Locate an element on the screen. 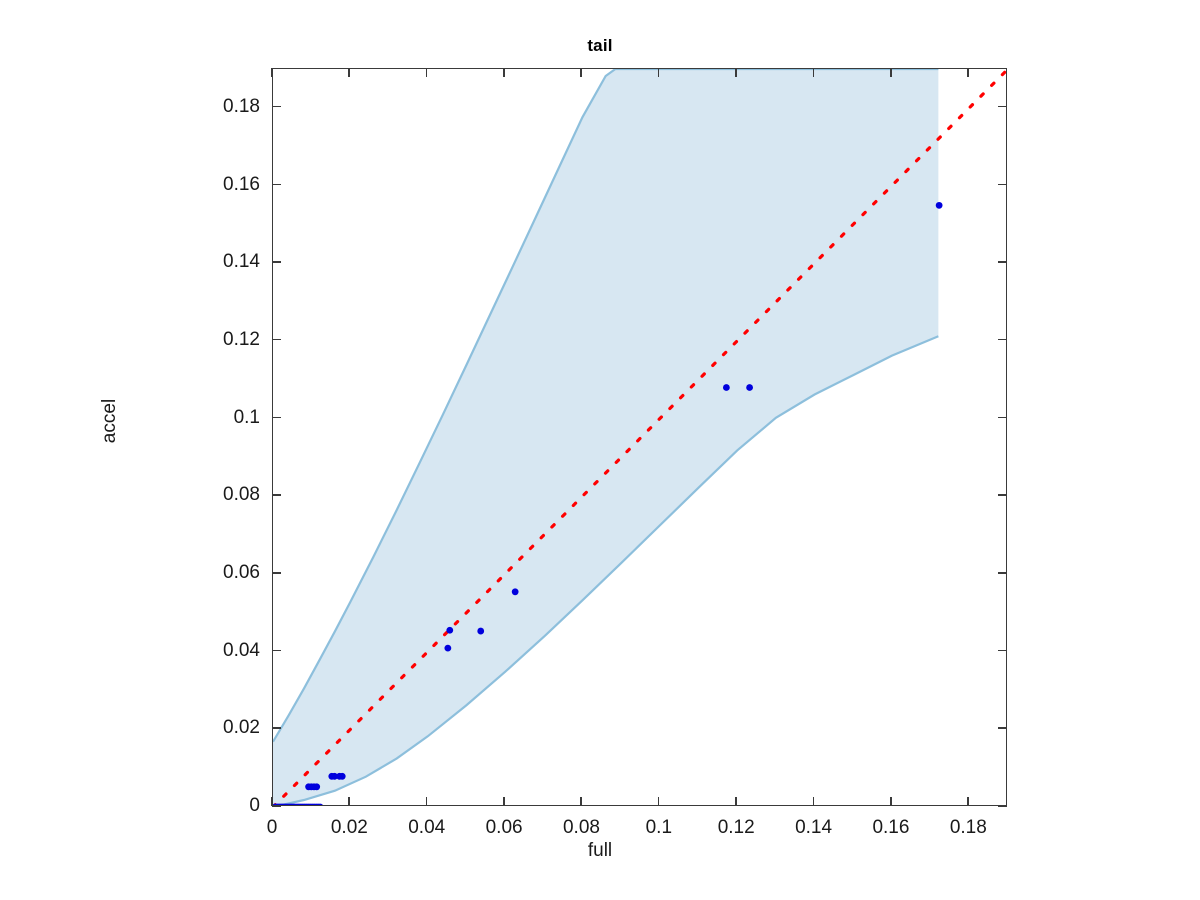  y-tick-label: 0.06 is located at coordinates (241, 572).